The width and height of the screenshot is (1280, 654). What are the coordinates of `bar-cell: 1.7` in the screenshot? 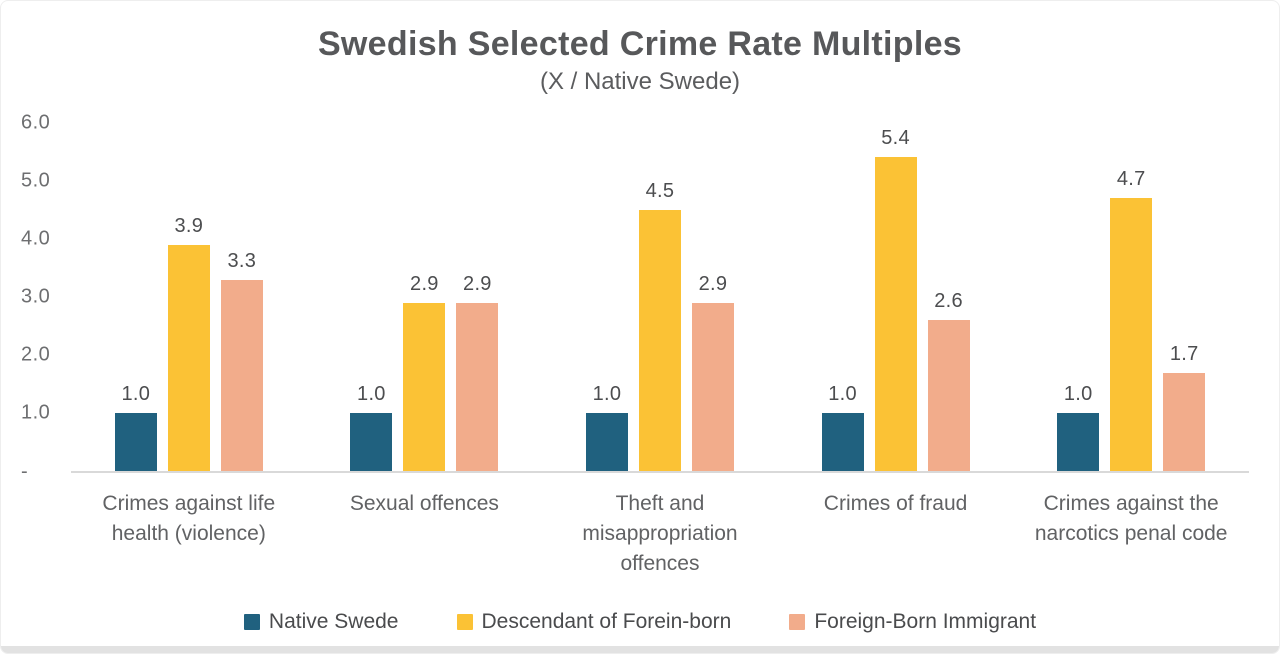 It's located at (1184, 407).